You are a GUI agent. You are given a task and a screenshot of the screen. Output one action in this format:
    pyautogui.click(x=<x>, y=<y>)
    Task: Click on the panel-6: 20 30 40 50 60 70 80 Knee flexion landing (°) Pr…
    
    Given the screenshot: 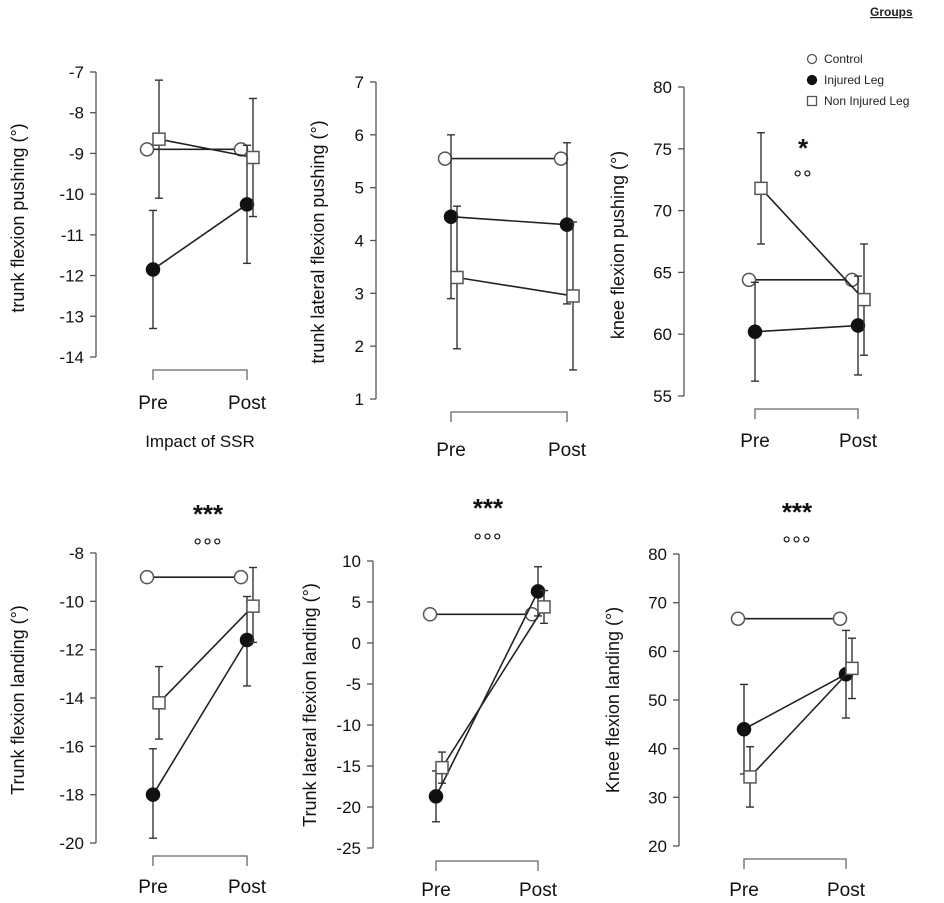 What is the action you would take?
    pyautogui.click(x=734, y=699)
    